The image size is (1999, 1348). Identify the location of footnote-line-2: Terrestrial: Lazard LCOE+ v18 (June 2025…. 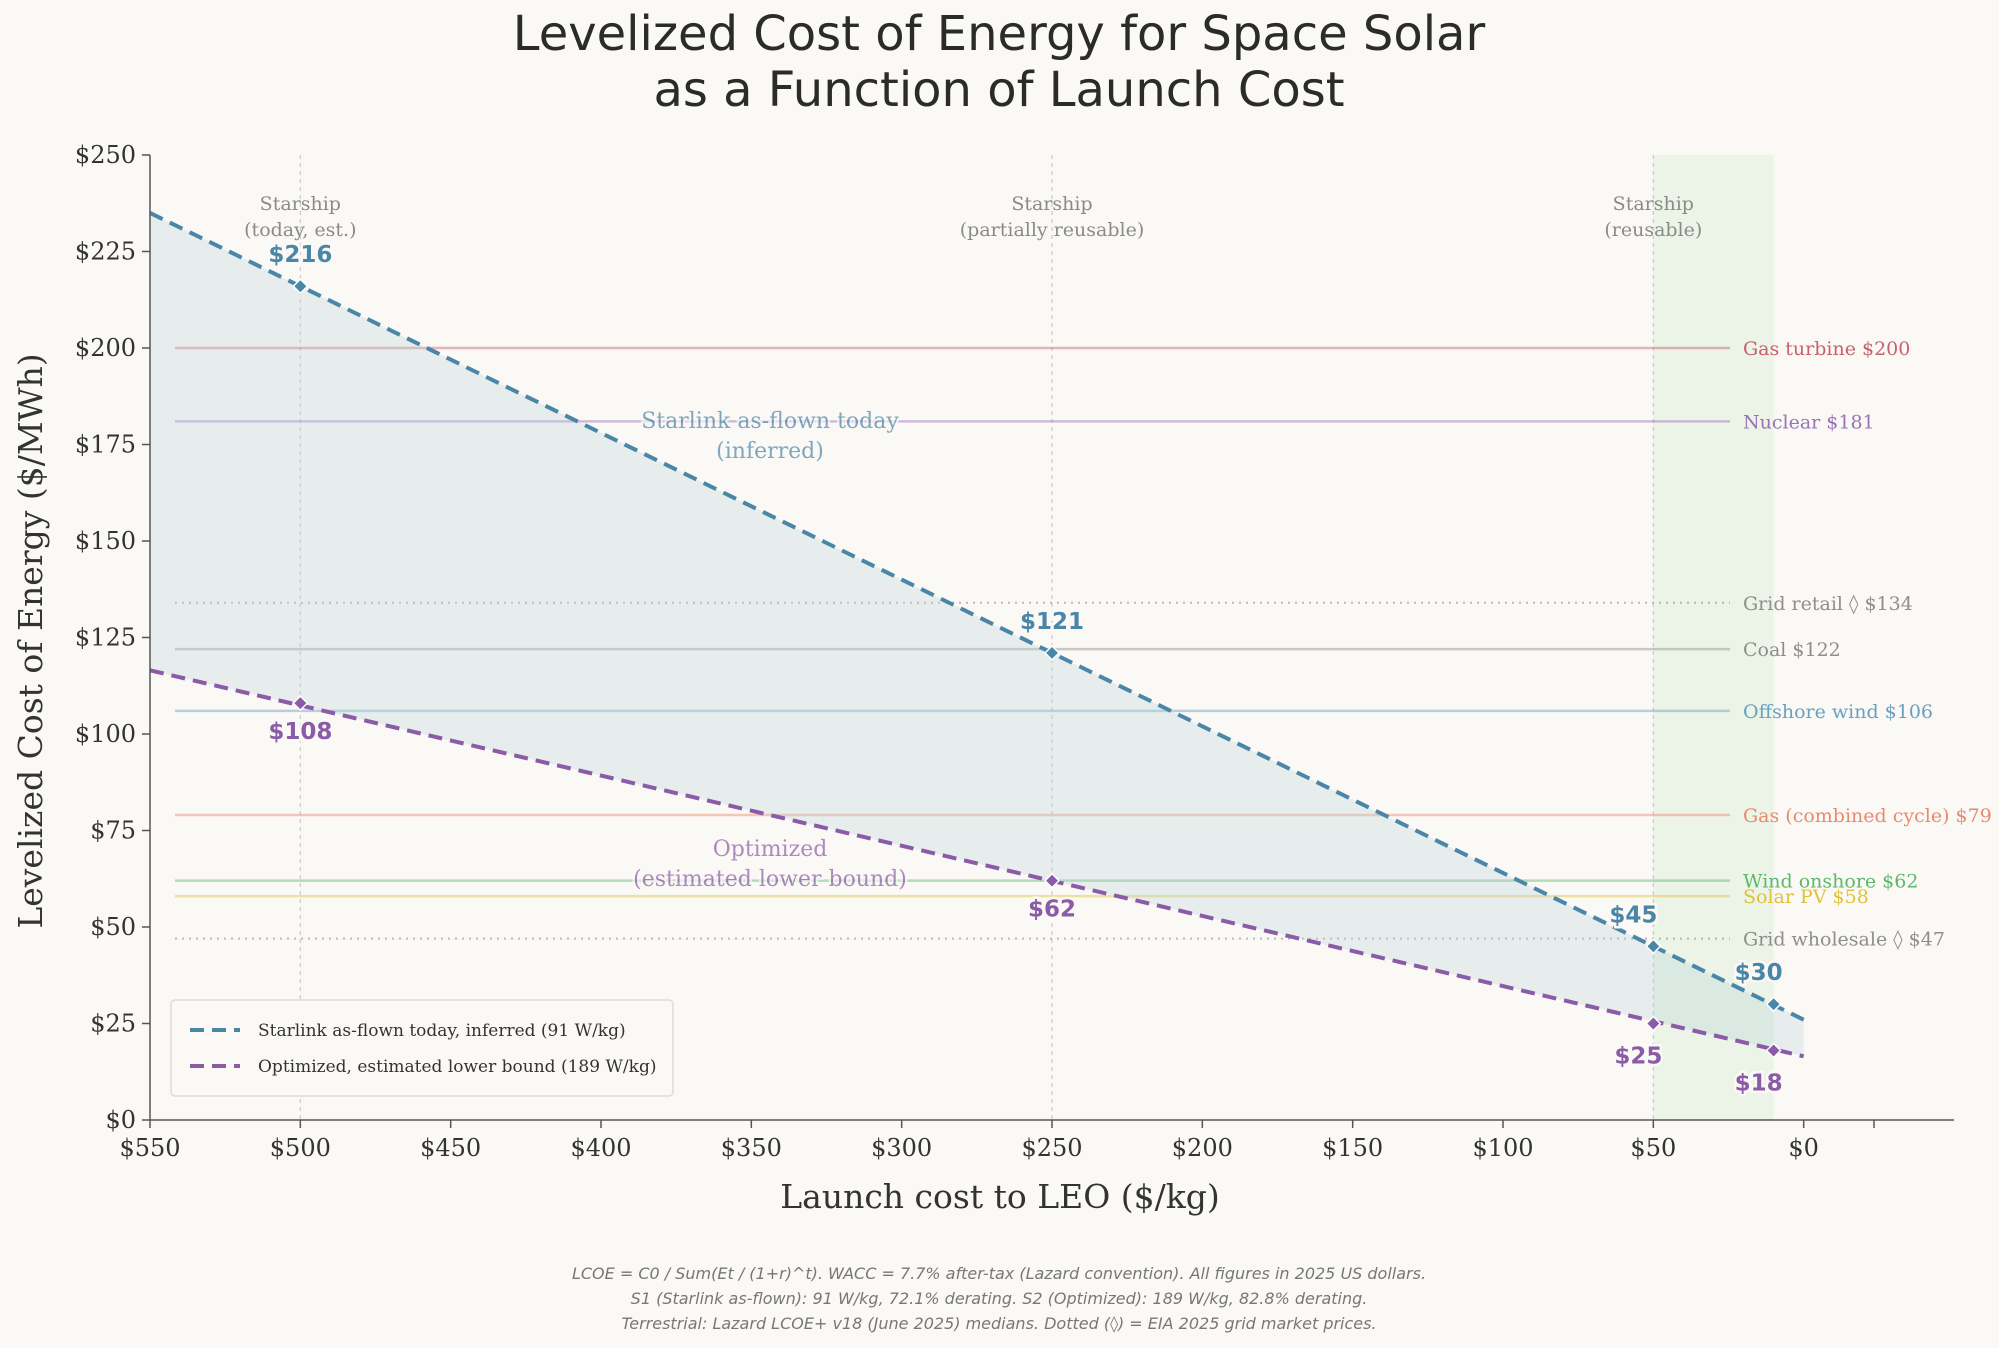
(998, 1323).